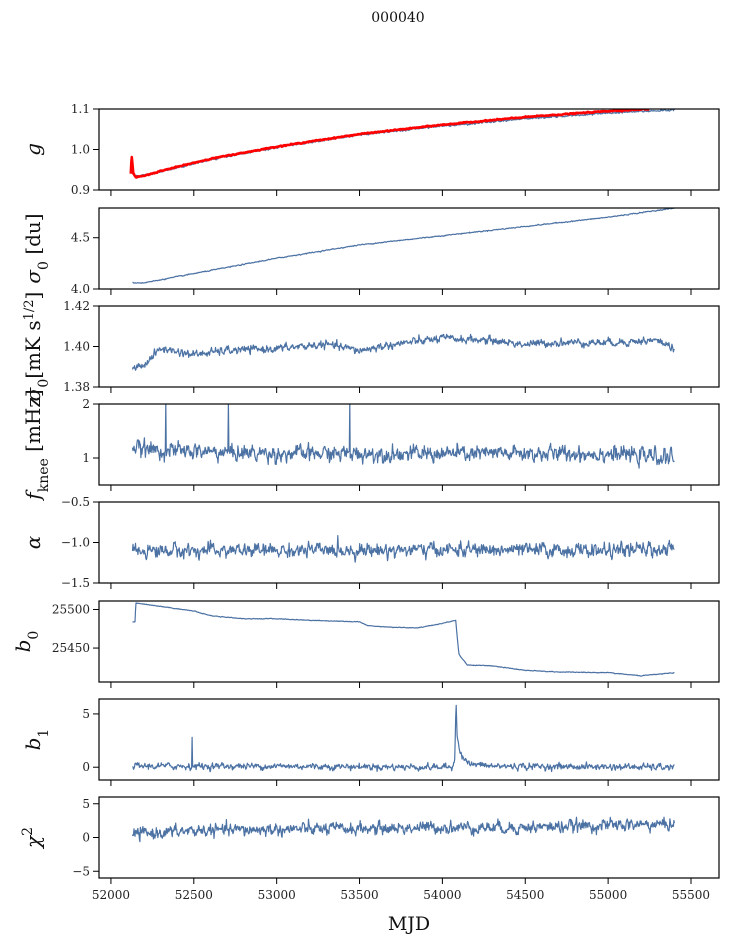 The height and width of the screenshot is (944, 729). What do you see at coordinates (36, 347) in the screenshot?
I see `y-axis-label-sigma0-mk: σ0[mK s1/2]` at bounding box center [36, 347].